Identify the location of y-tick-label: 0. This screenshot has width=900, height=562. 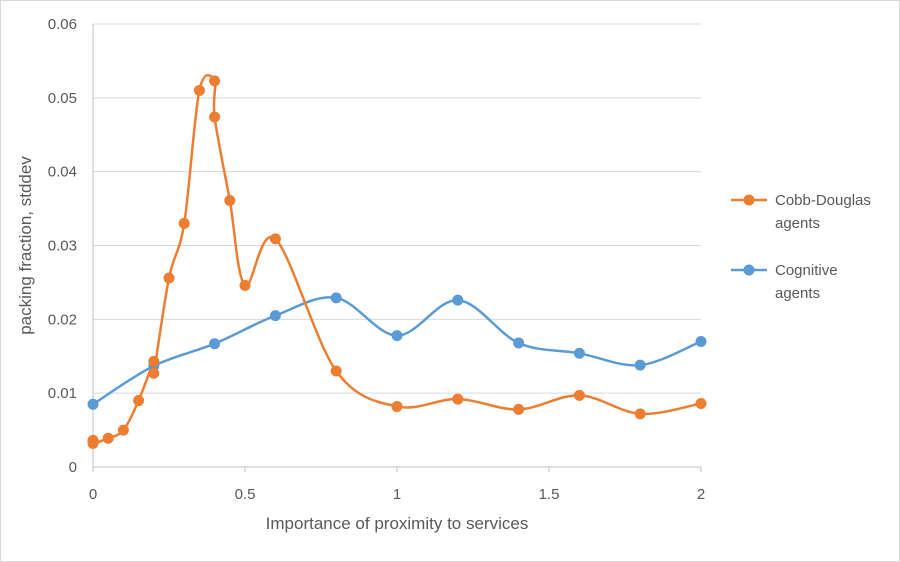
(73, 467).